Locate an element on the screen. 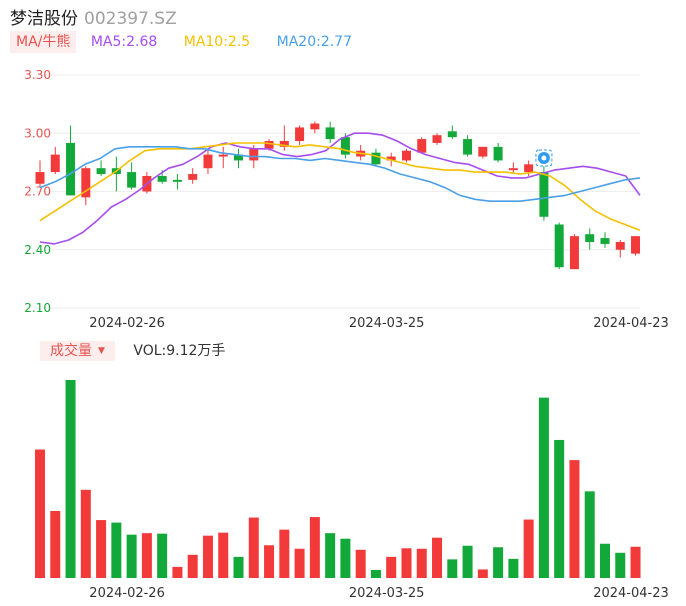 Image resolution: width=686 pixels, height=606 pixels. price-y-tick-label: 3.30 is located at coordinates (37, 75).